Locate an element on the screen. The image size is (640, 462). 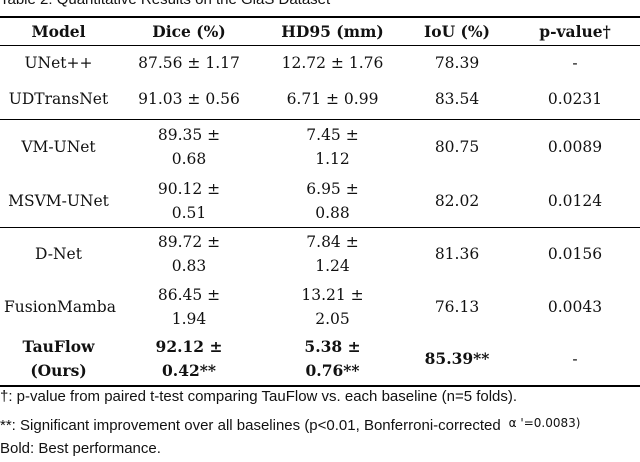
hd95-cell: 5.38 ± 0.76** is located at coordinates (332, 359).